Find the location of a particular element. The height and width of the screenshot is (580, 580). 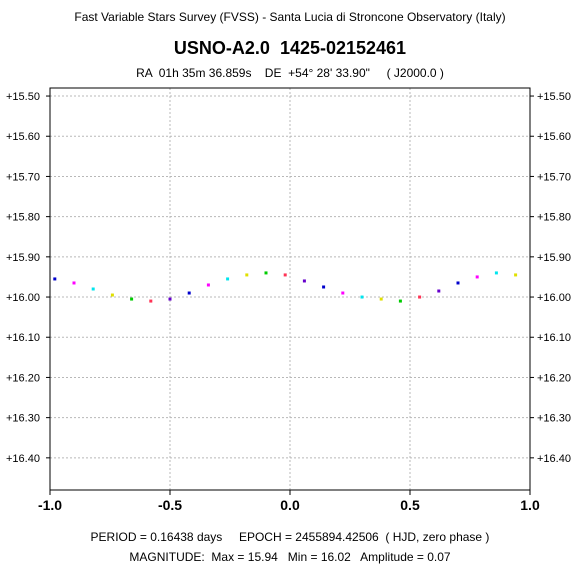

y-tick-label-left: +16.30 is located at coordinates (23, 419).